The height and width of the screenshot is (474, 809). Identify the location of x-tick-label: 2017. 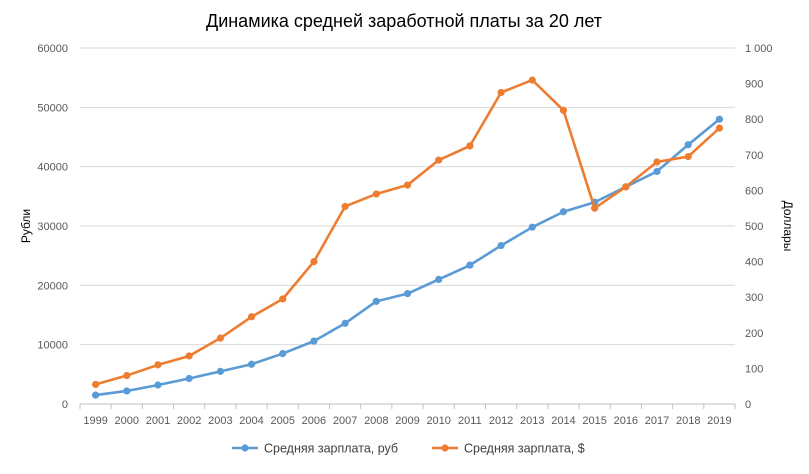
(657, 421).